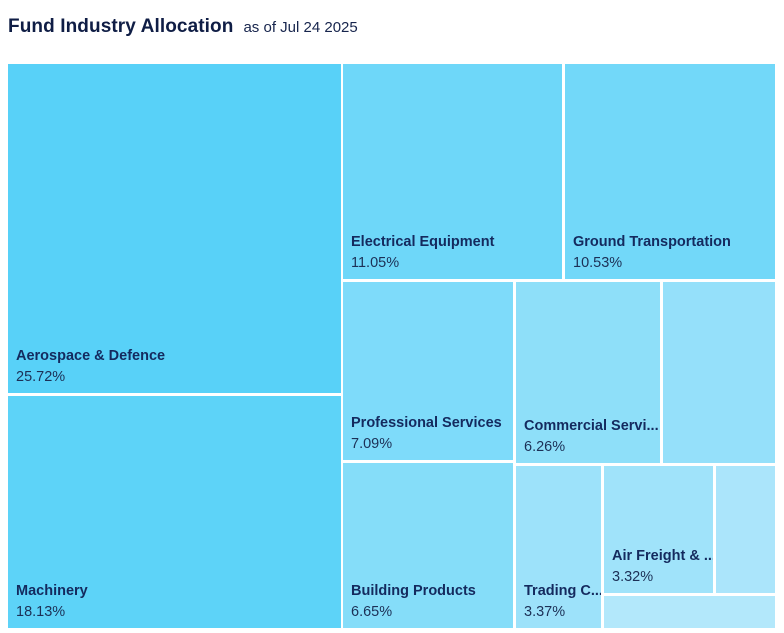 The image size is (784, 633). What do you see at coordinates (422, 255) in the screenshot?
I see `tile-label: Electrical Equipment 11.05%` at bounding box center [422, 255].